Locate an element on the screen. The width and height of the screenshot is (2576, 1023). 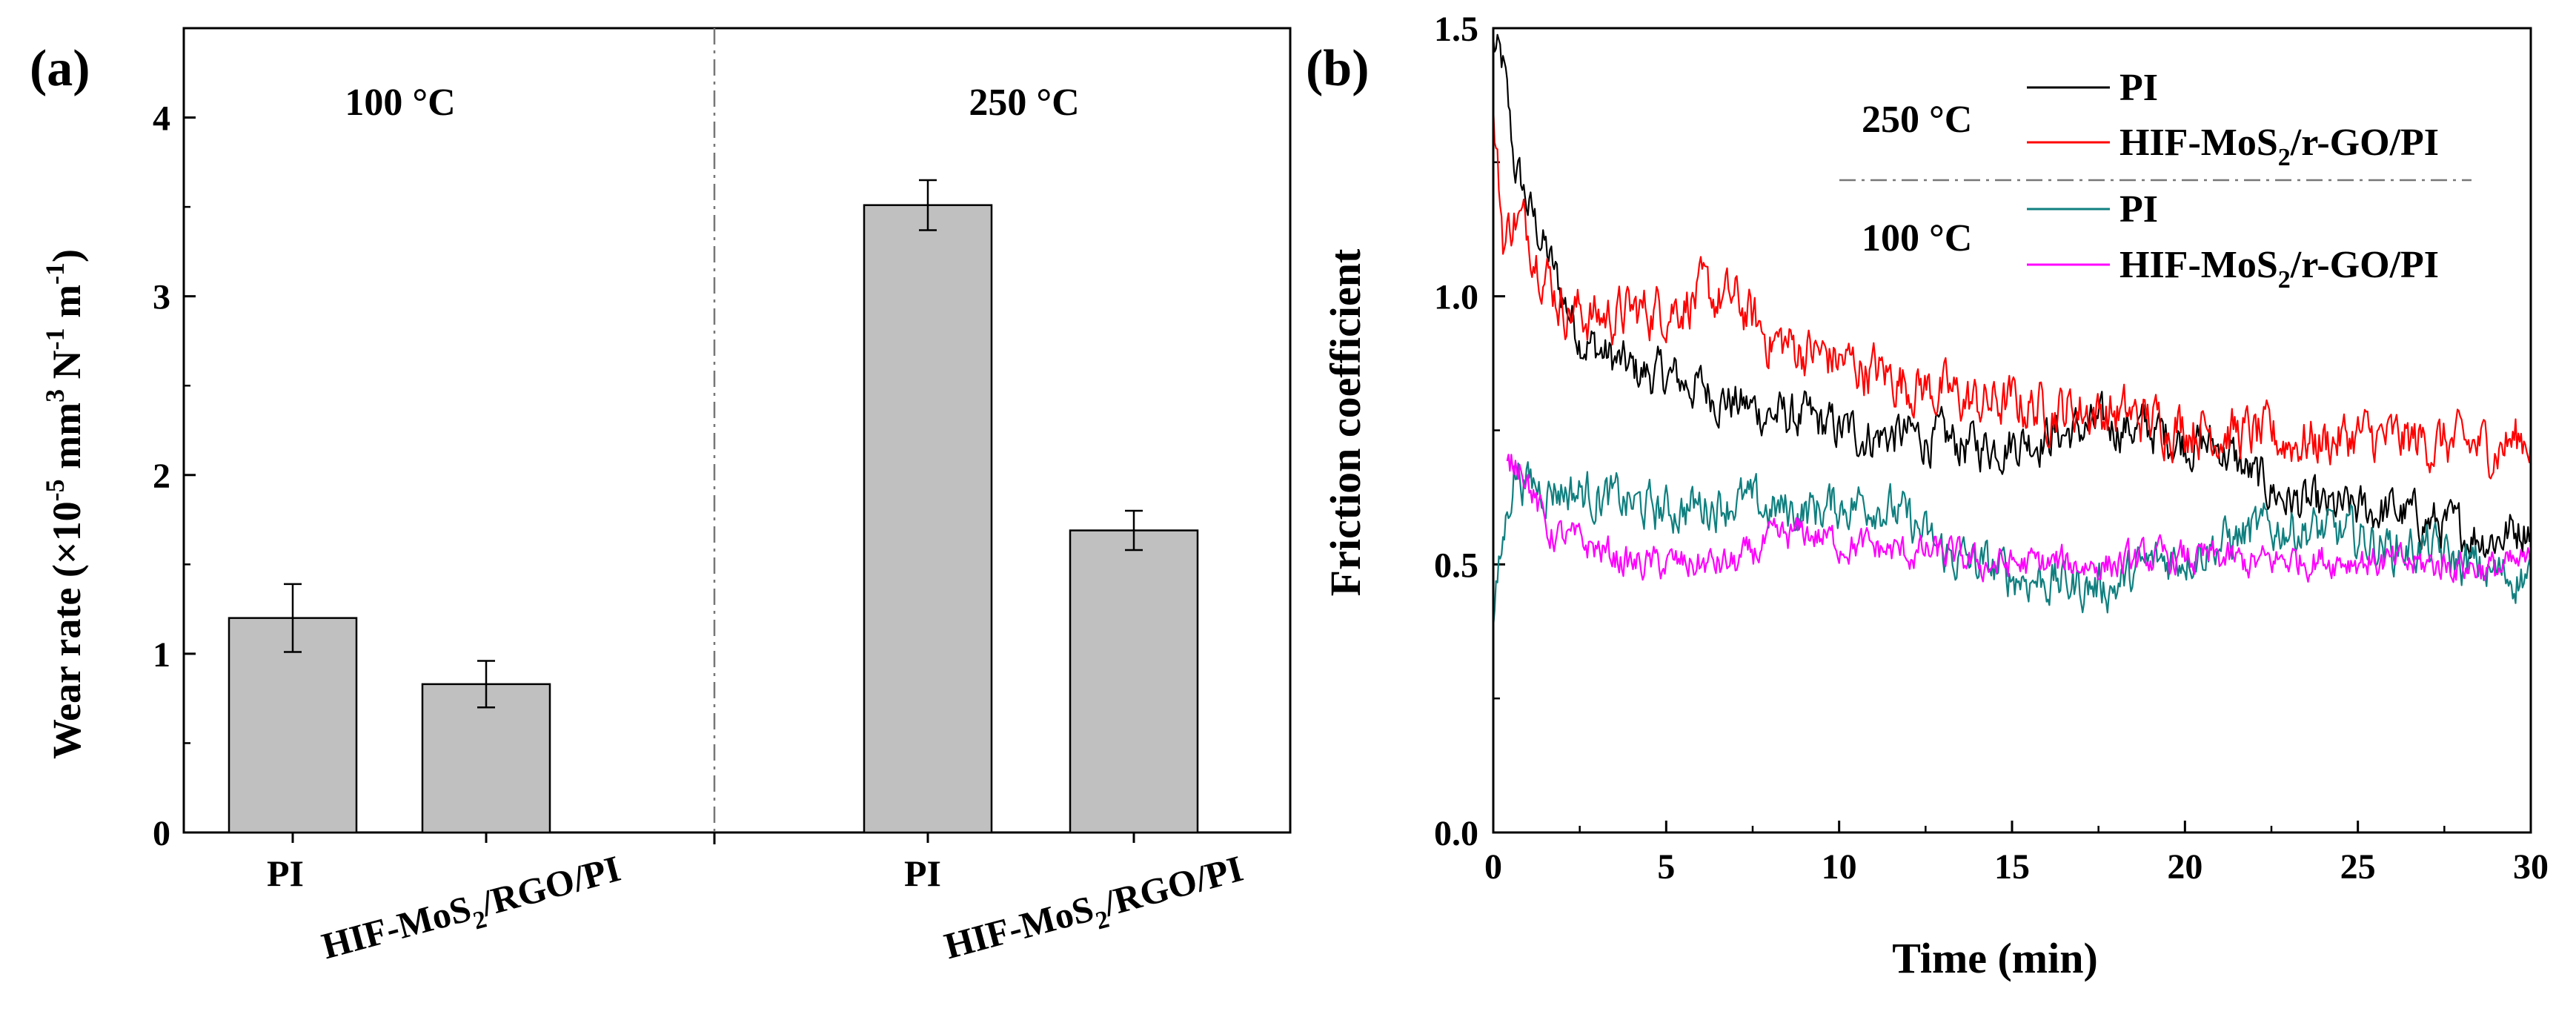
y-axis-ticks: 0 1 2 3 4 is located at coordinates (174, 476).